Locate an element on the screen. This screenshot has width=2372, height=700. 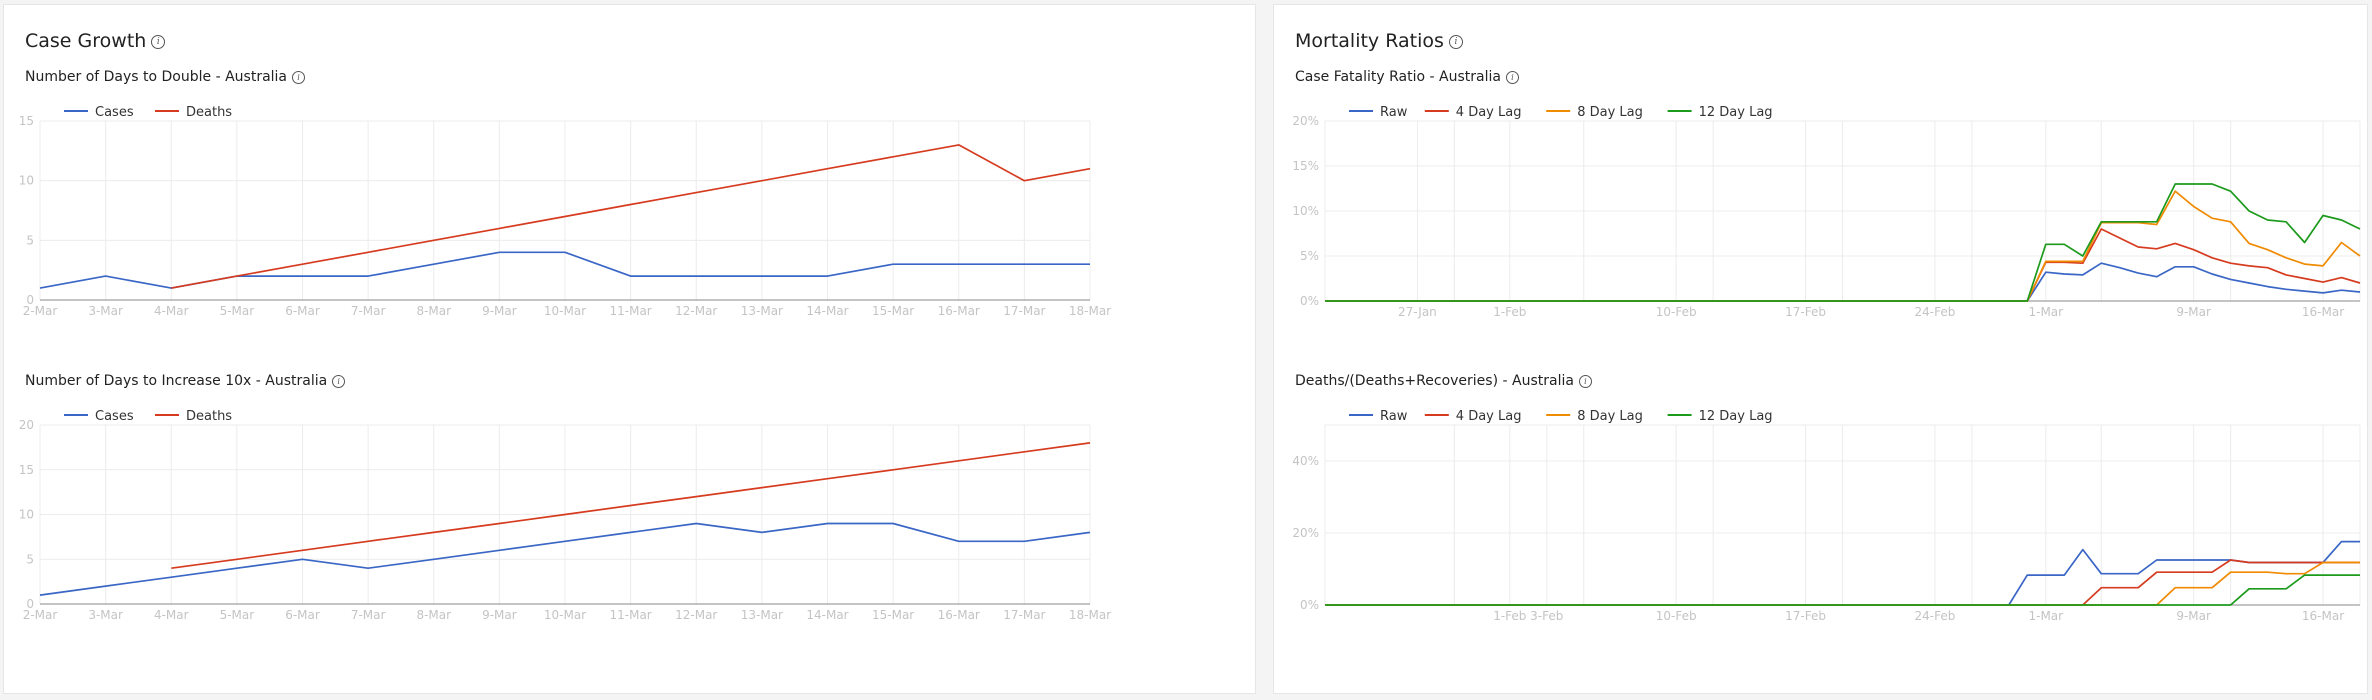
legend-label: 8 Day Lag is located at coordinates (1610, 416).